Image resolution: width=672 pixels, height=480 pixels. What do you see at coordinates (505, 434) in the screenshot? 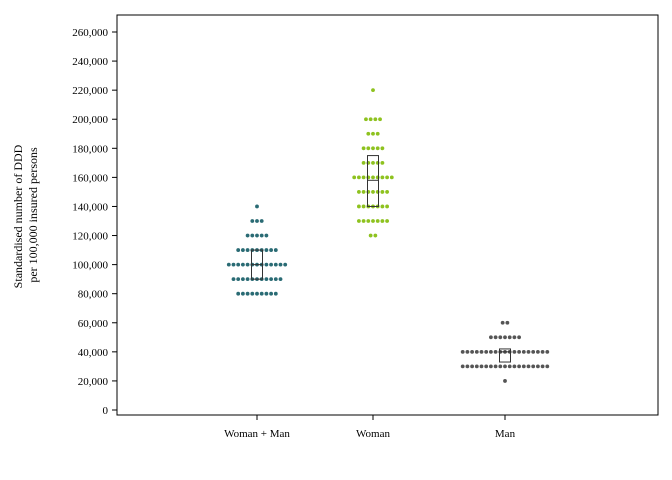
I see `x-tick-label: Man` at bounding box center [505, 434].